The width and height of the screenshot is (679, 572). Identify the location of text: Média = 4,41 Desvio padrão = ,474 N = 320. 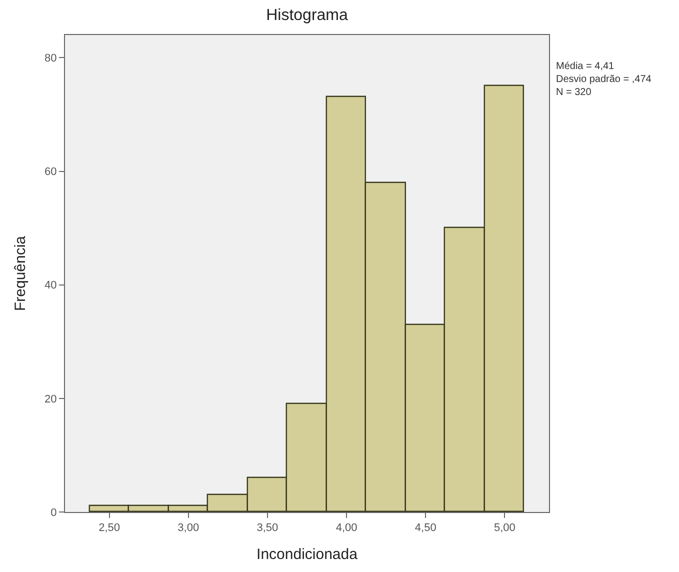
(604, 79).